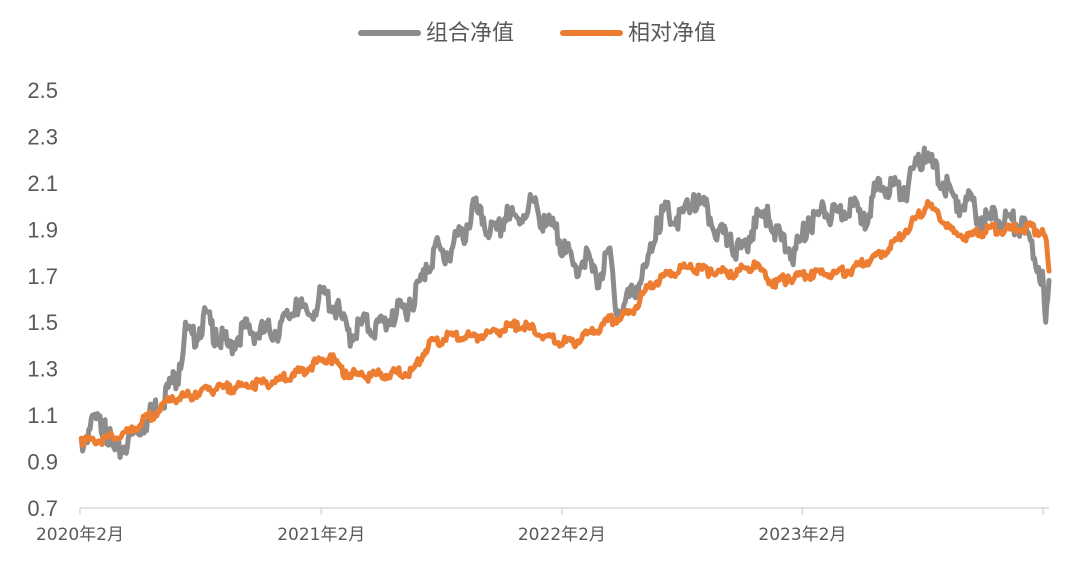 The height and width of the screenshot is (561, 1071). I want to click on y-tick-label: 2.5, so click(42, 90).